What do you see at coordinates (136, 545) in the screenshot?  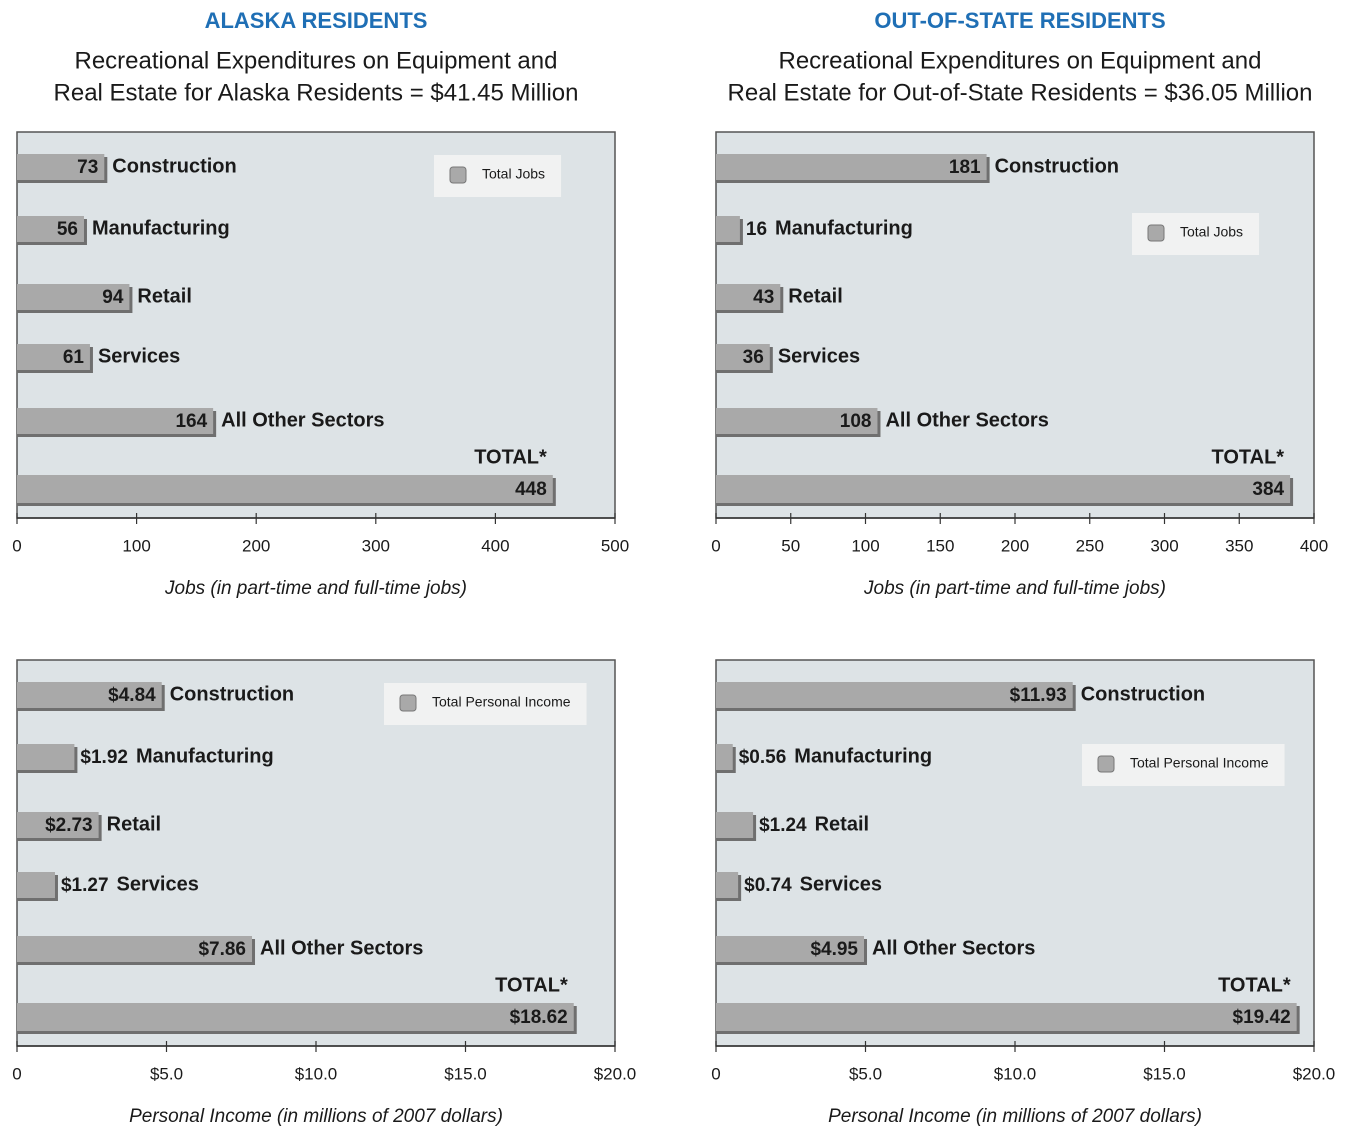 I see `x-tick-label: 100` at bounding box center [136, 545].